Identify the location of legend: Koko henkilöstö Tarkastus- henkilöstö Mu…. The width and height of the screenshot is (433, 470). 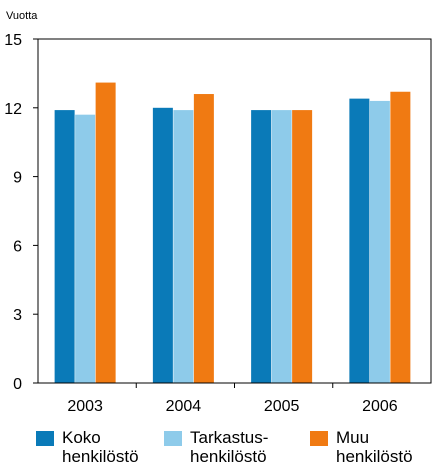
(216, 449).